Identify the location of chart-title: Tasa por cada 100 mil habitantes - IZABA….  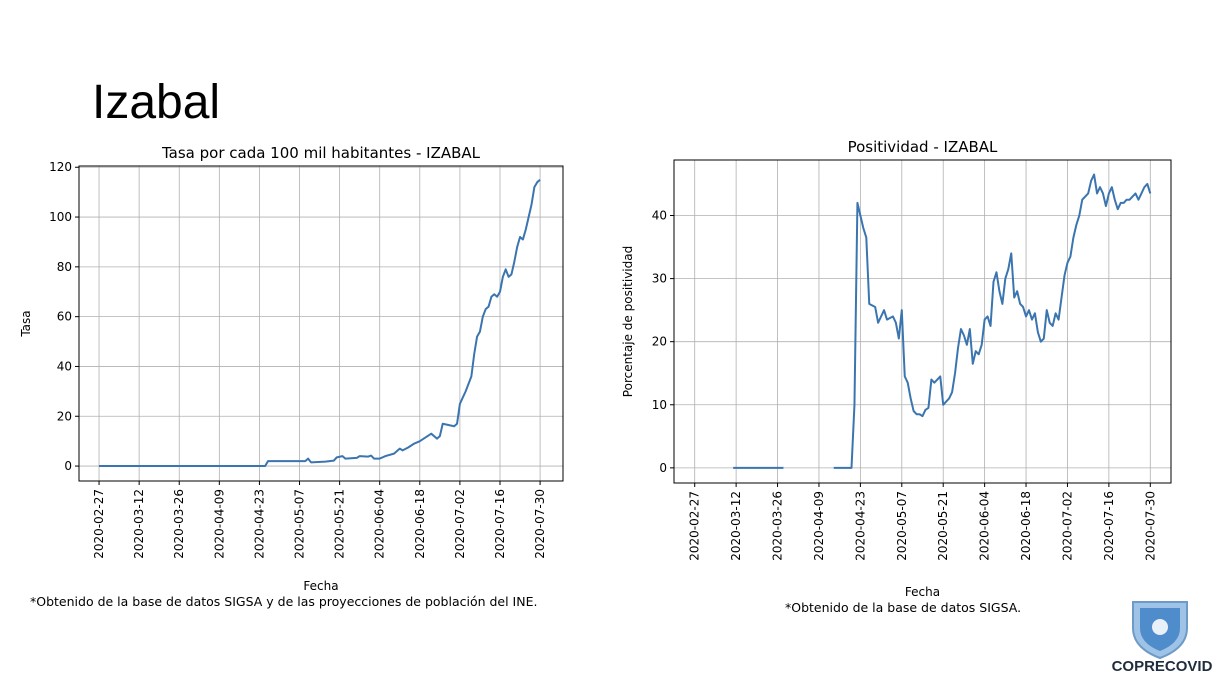
(321, 153).